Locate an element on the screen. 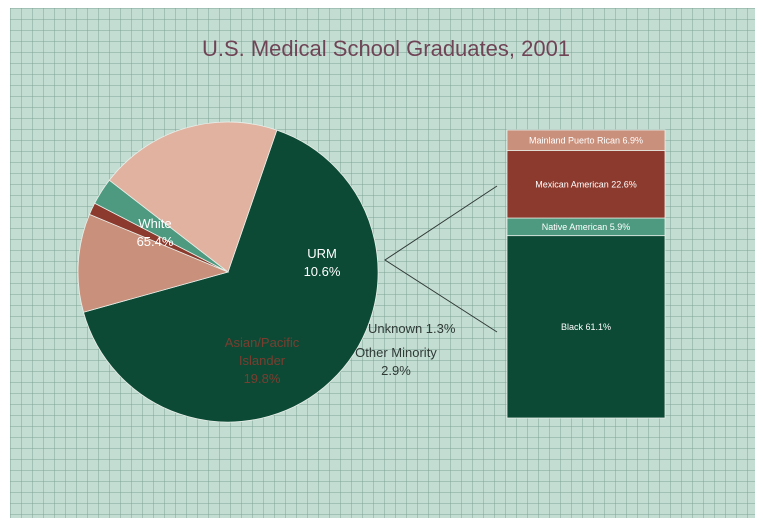 The width and height of the screenshot is (763, 525). connector-line is located at coordinates (441, 259).